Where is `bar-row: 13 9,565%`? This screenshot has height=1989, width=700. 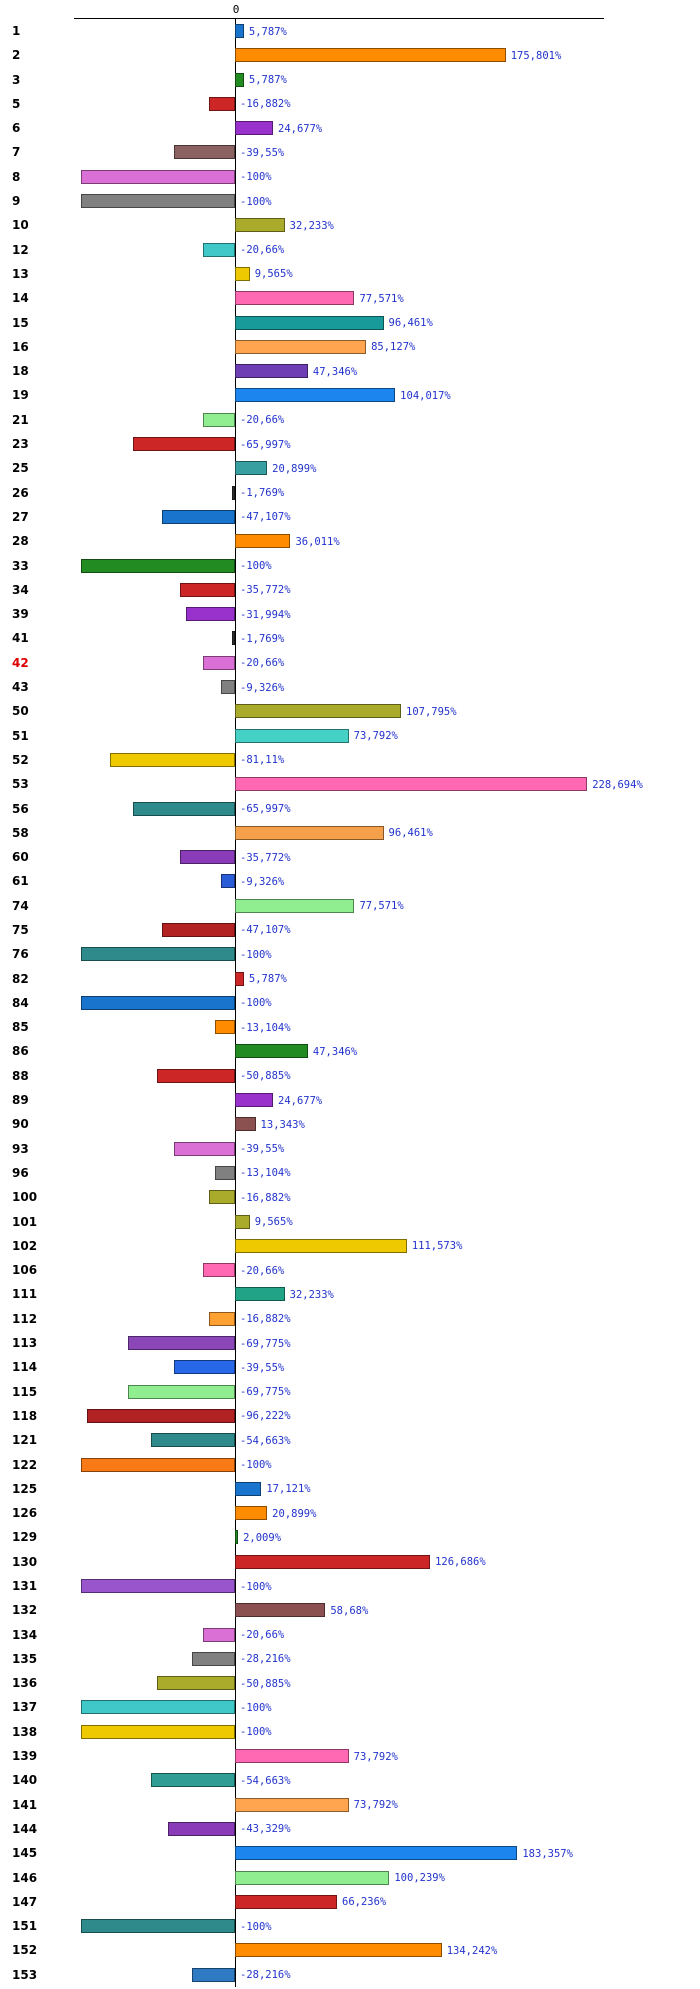 bar-row: 13 9,565% is located at coordinates (350, 274).